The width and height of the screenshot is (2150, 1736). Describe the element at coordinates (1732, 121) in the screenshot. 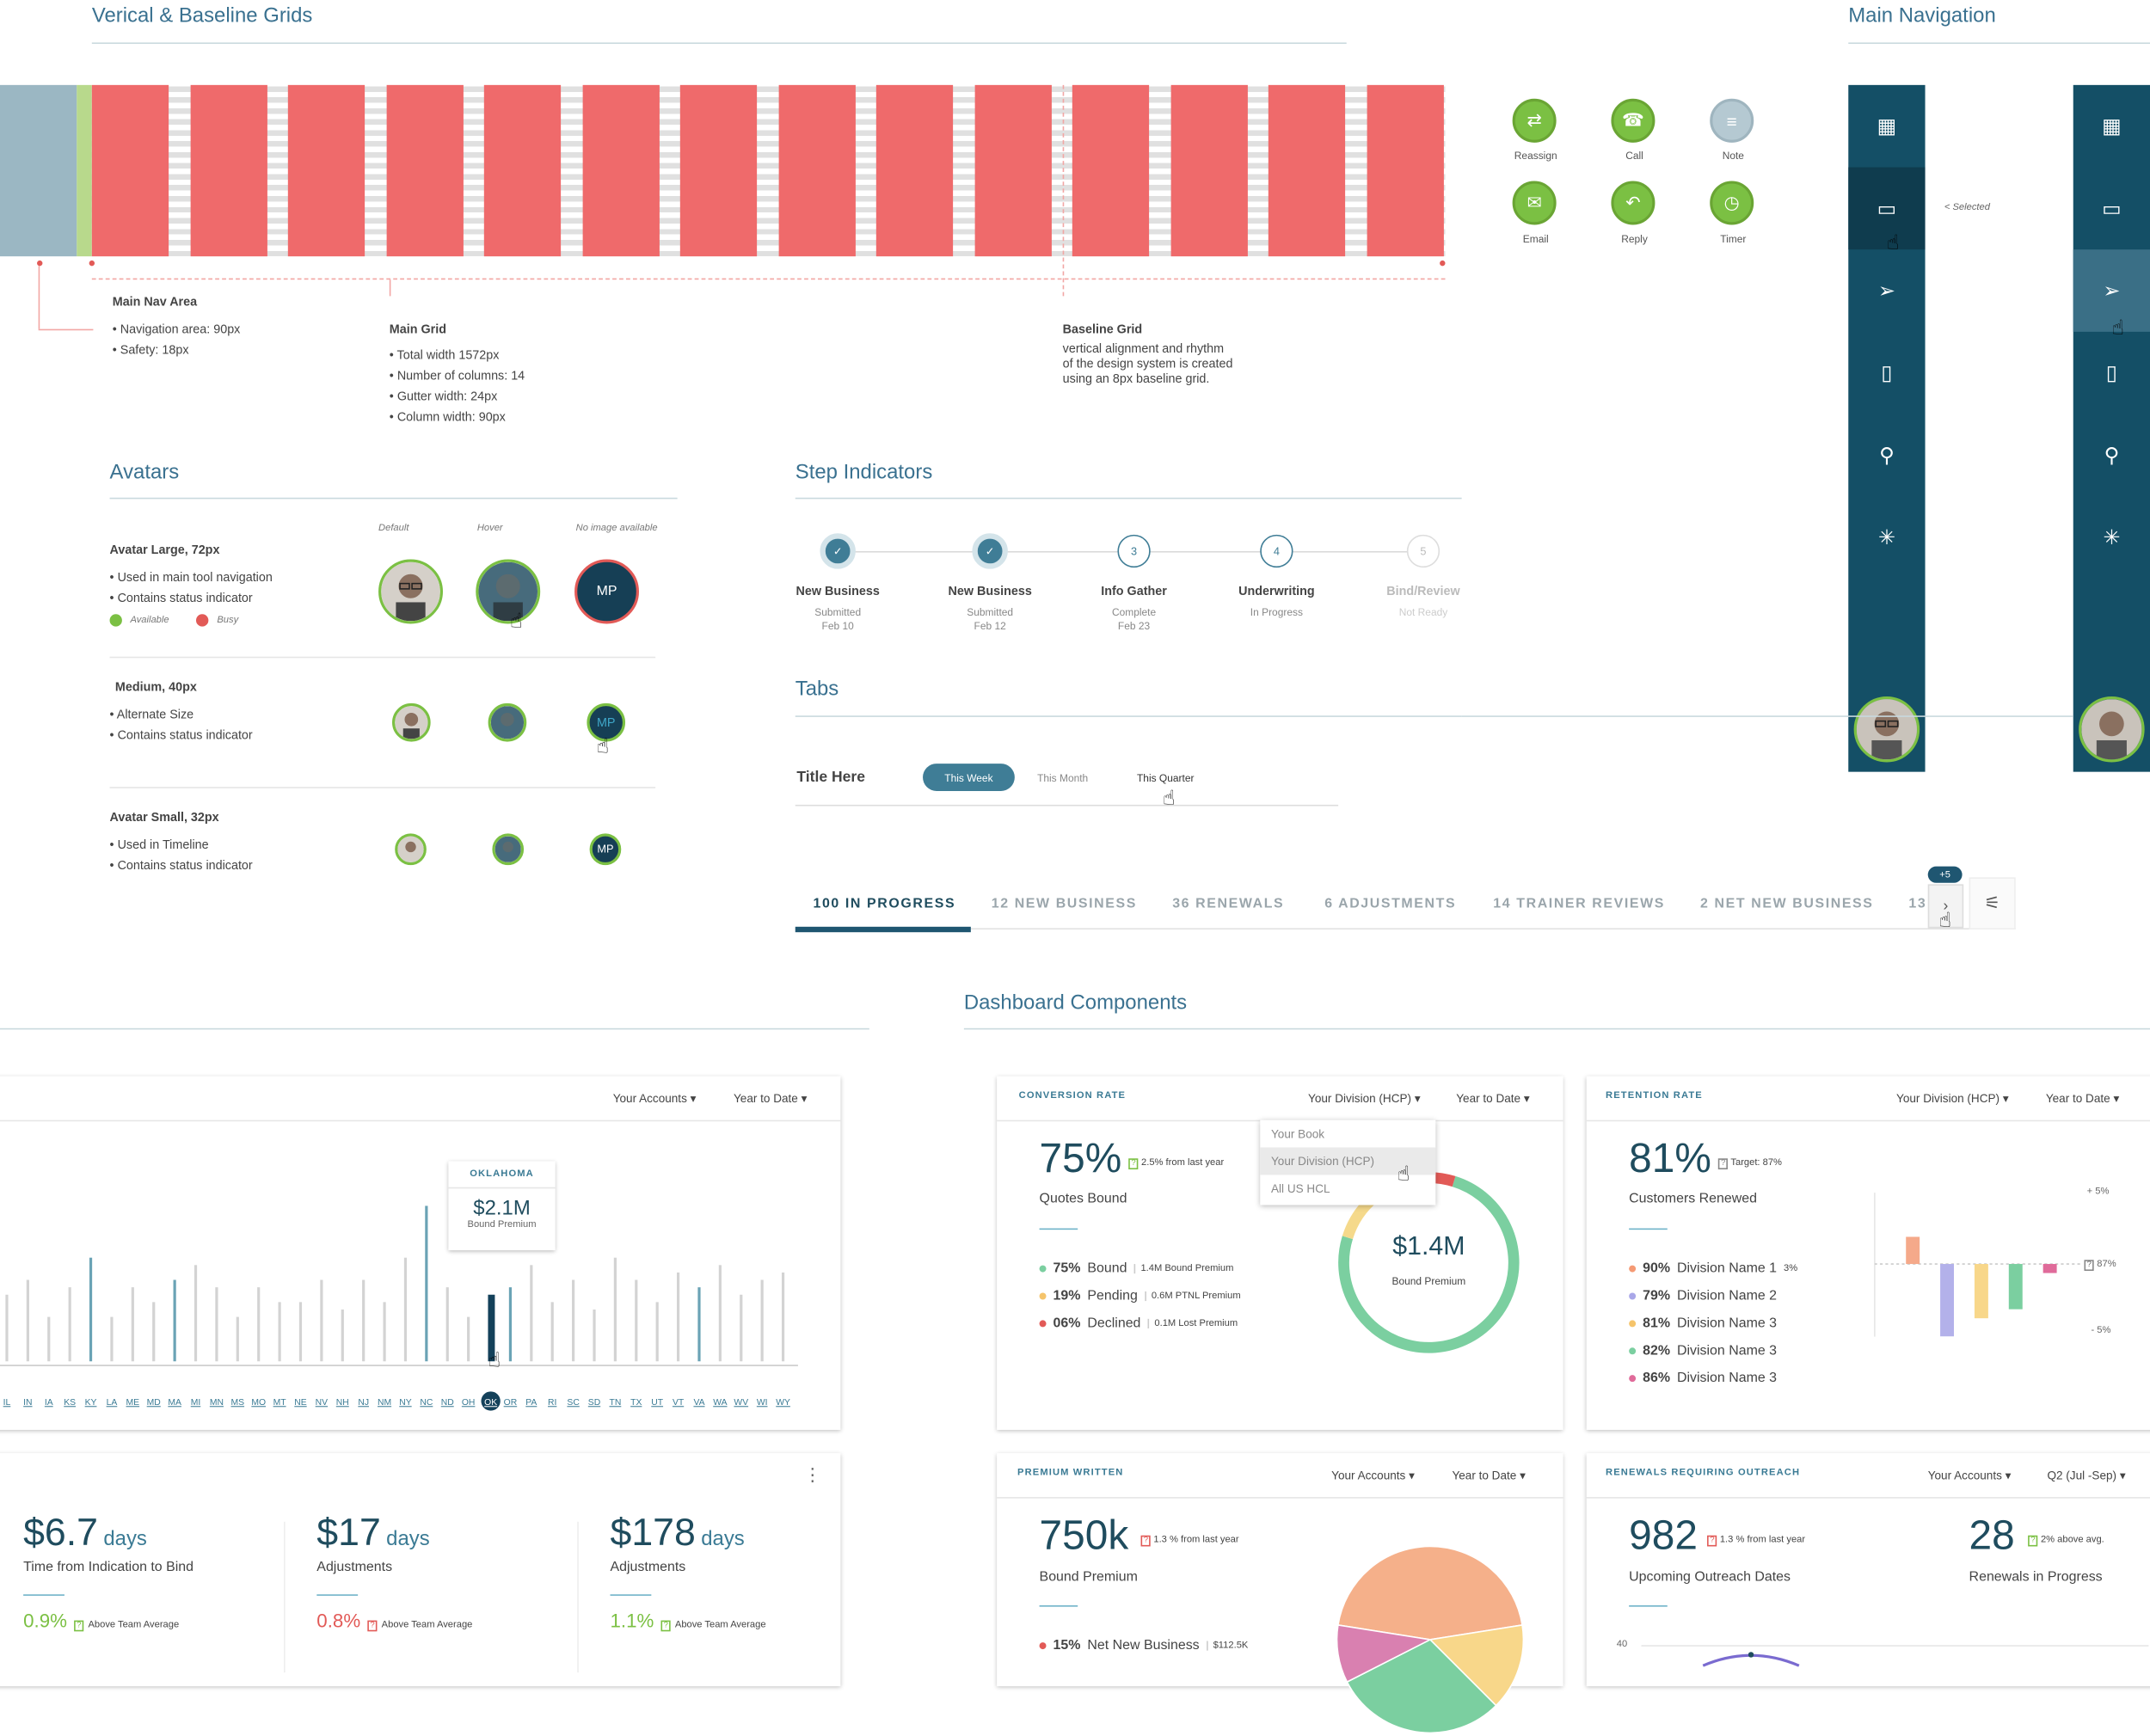

I see `note-button: ≡` at that location.